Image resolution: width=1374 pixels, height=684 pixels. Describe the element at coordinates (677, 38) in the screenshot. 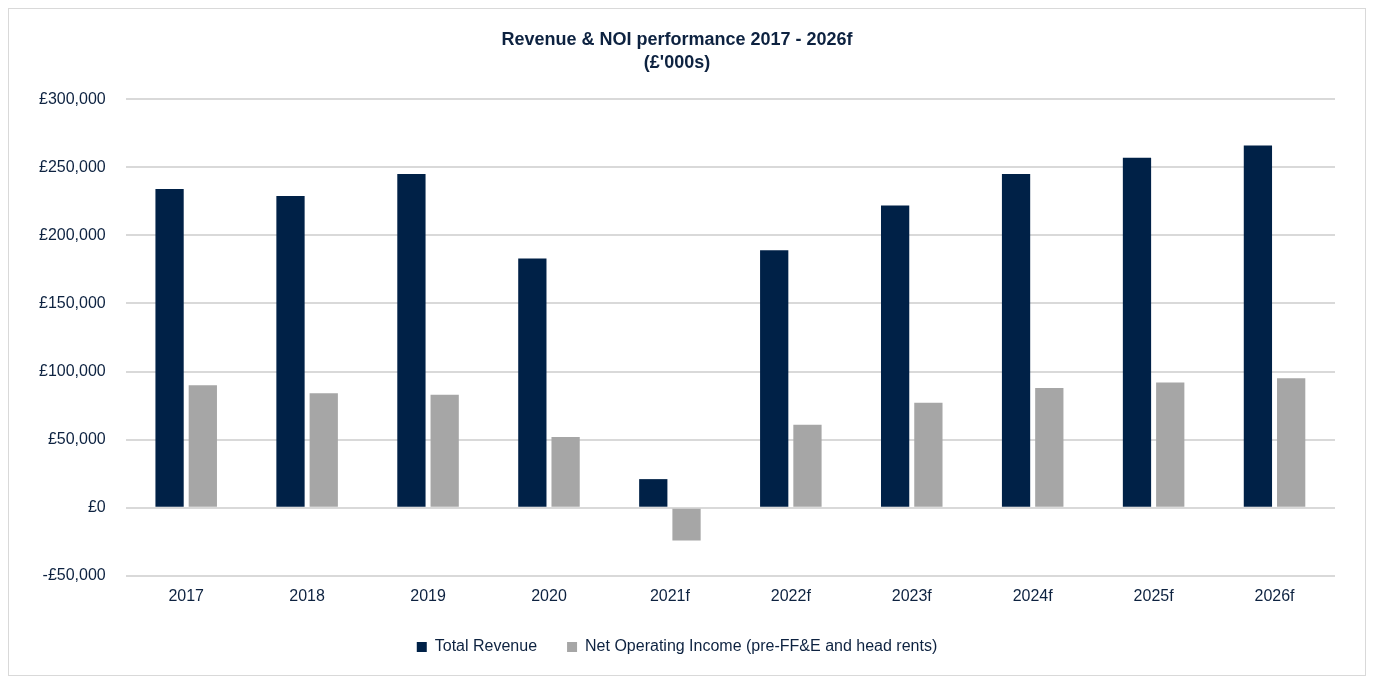

I see `chart-title: Revenue & NOI performance 2017 - 2026f` at that location.